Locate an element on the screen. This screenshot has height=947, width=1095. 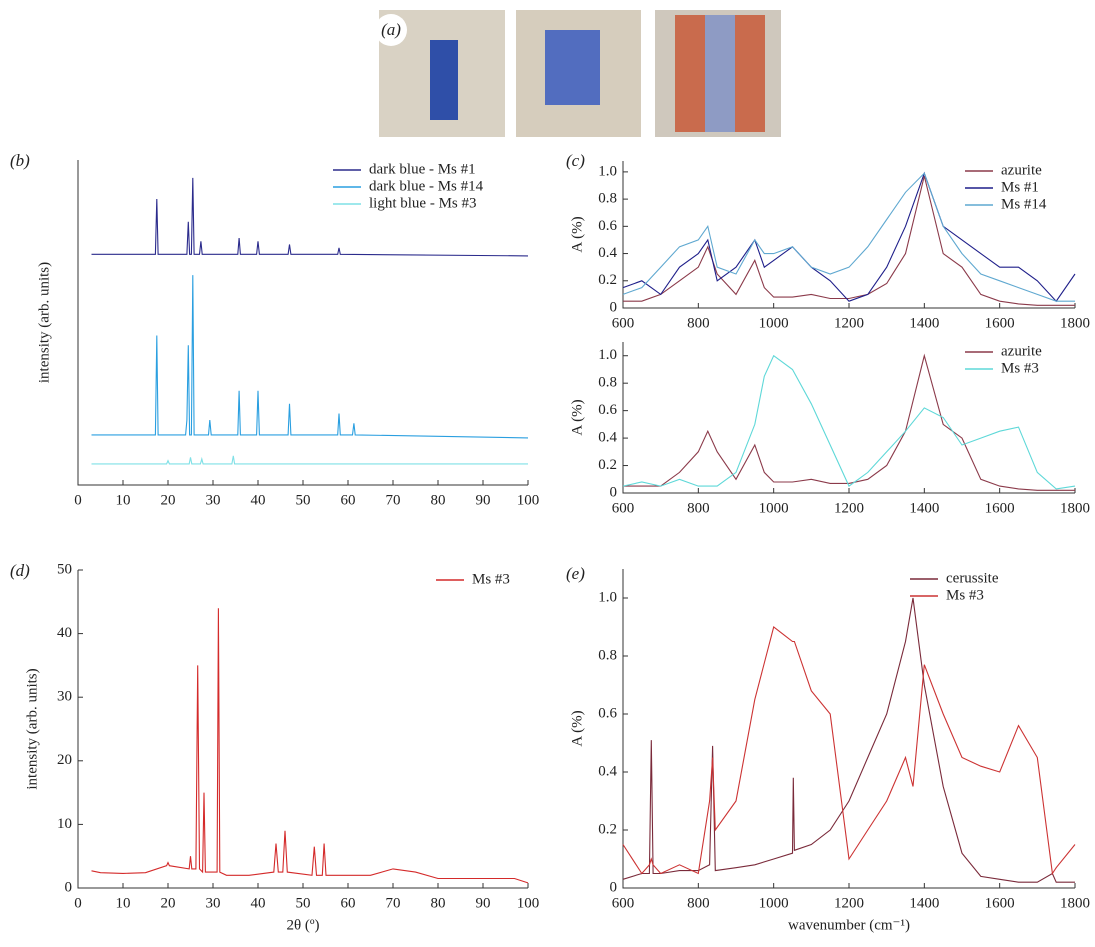
axis-line is located at coordinates (848, 729).